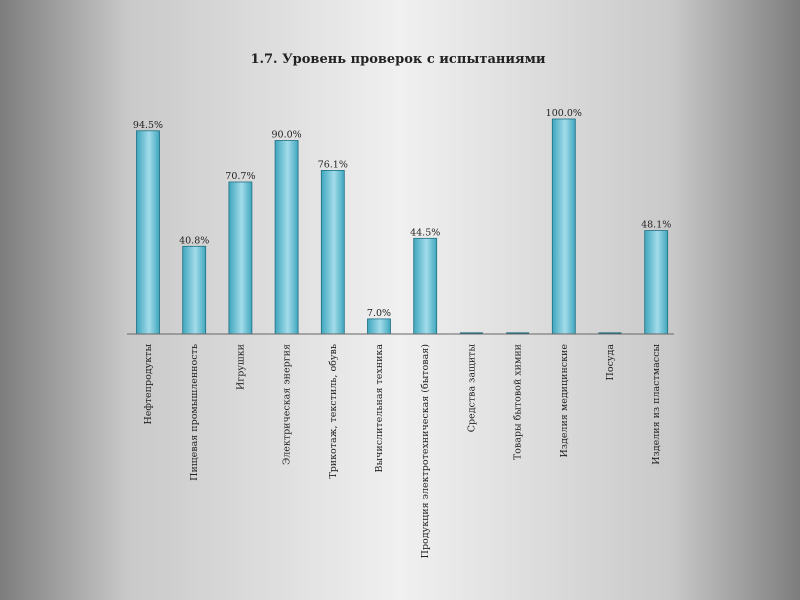  Describe the element at coordinates (287, 404) in the screenshot. I see `category-label: Электрическая энергия` at that location.